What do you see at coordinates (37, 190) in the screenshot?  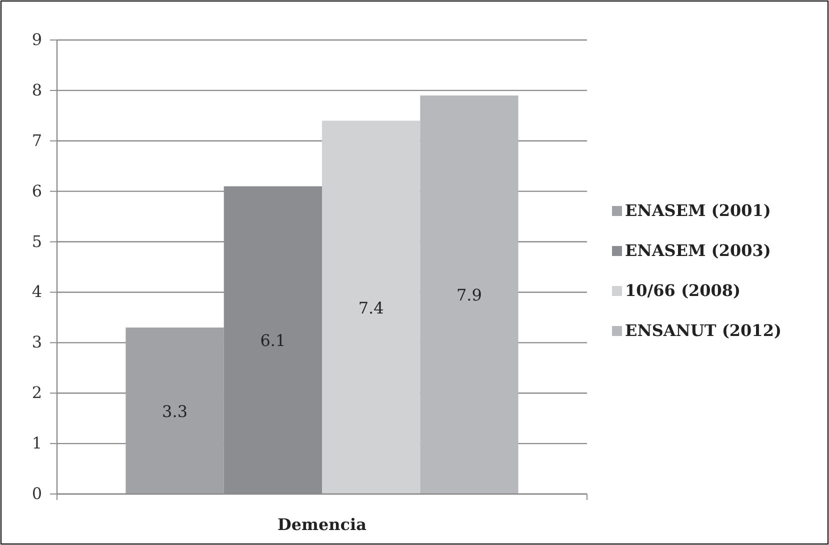 I see `y-tick-label: 6` at bounding box center [37, 190].